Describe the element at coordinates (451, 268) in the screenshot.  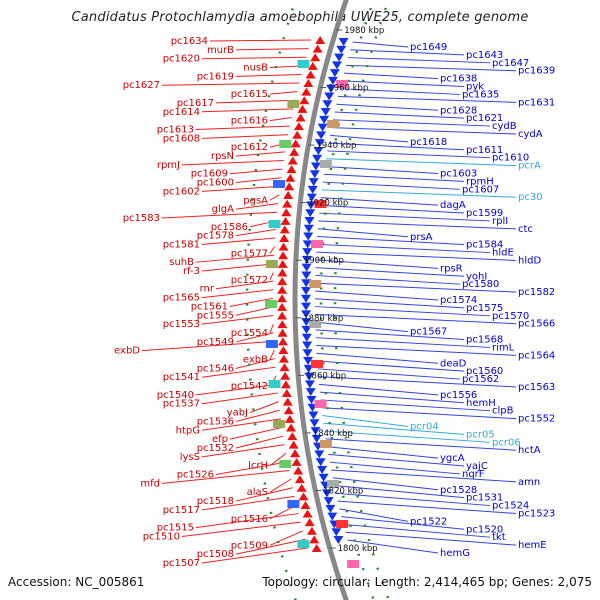
I see `right-gene-label: rpsR` at that location.